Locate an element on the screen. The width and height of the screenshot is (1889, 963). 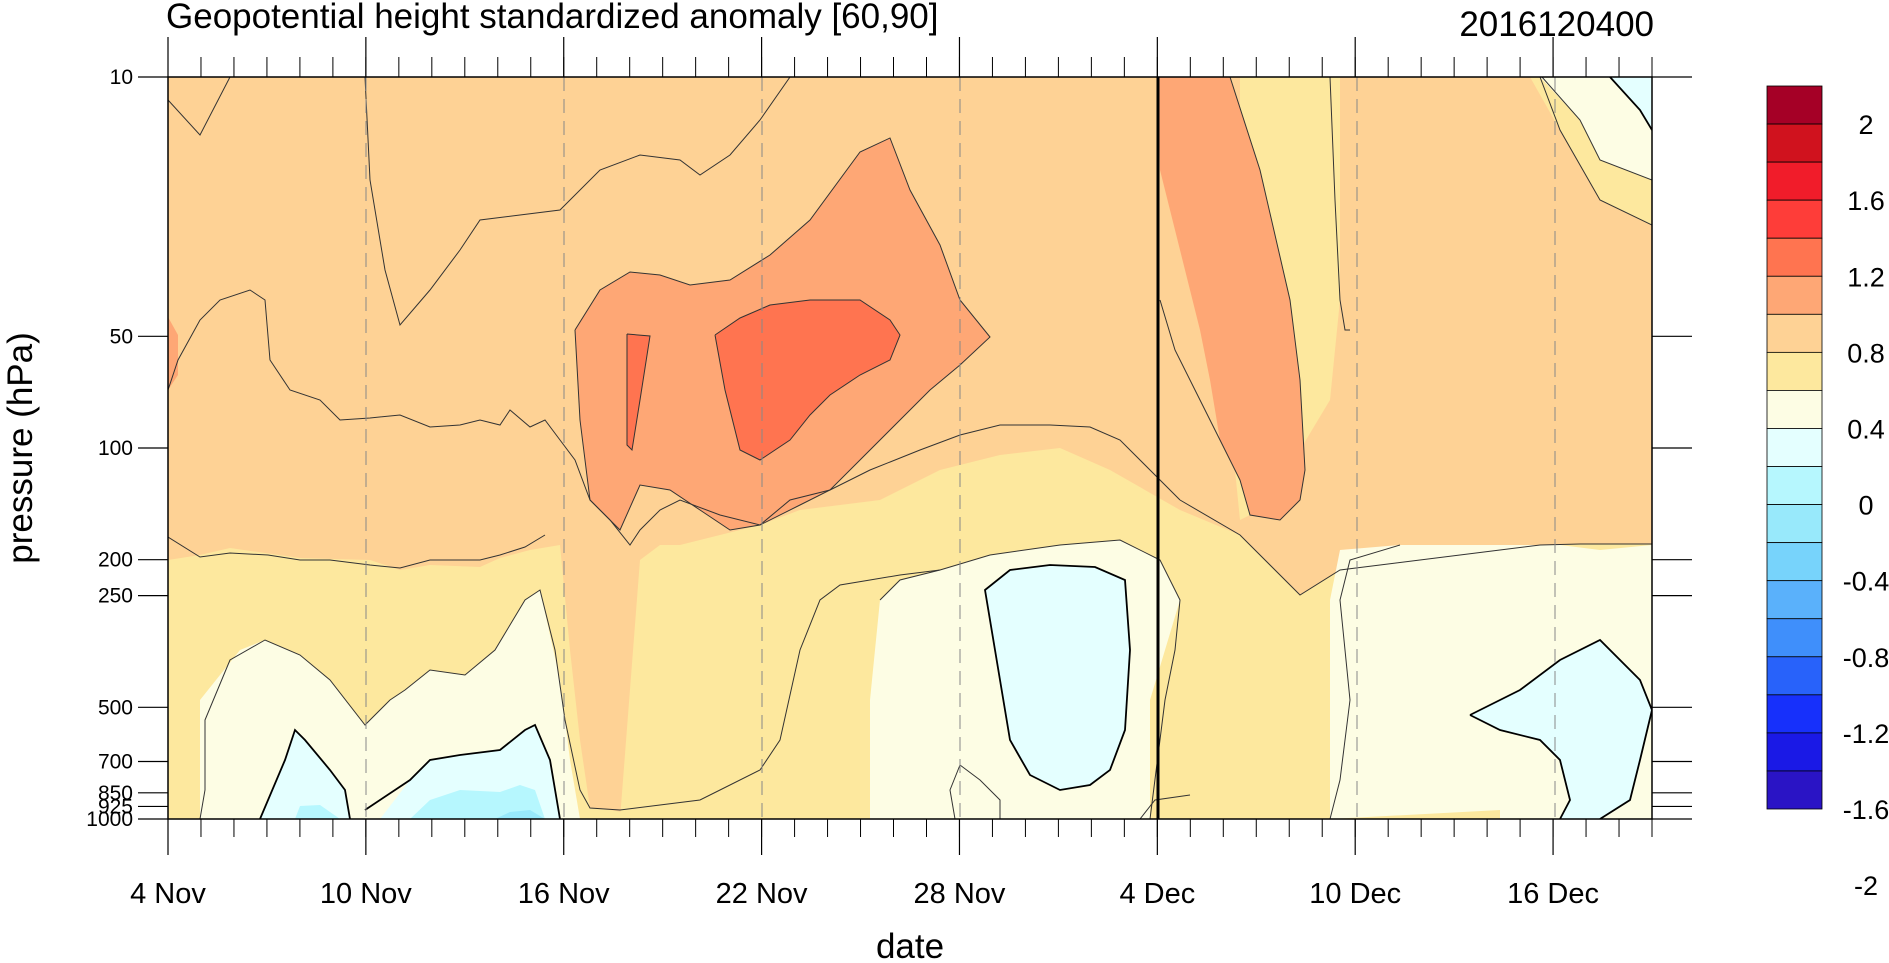
x-tick-label: 16 Dec is located at coordinates (1553, 894).